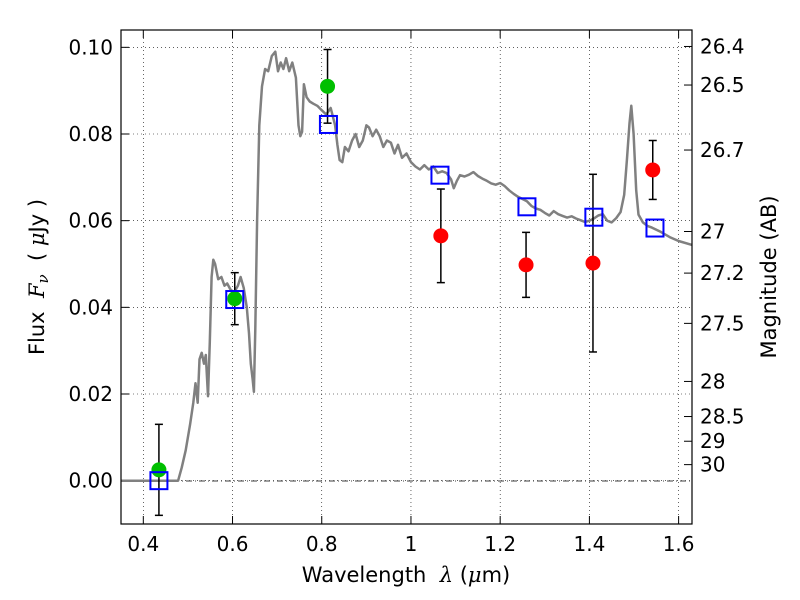 This screenshot has width=800, height=600. What do you see at coordinates (446, 575) in the screenshot?
I see `x-axis-label-symbol: λ` at bounding box center [446, 575].